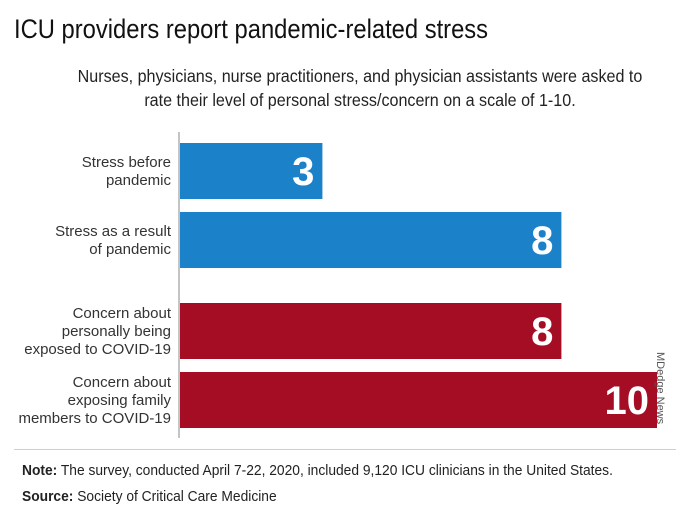  Describe the element at coordinates (40, 470) in the screenshot. I see `note-label: Note:` at that location.